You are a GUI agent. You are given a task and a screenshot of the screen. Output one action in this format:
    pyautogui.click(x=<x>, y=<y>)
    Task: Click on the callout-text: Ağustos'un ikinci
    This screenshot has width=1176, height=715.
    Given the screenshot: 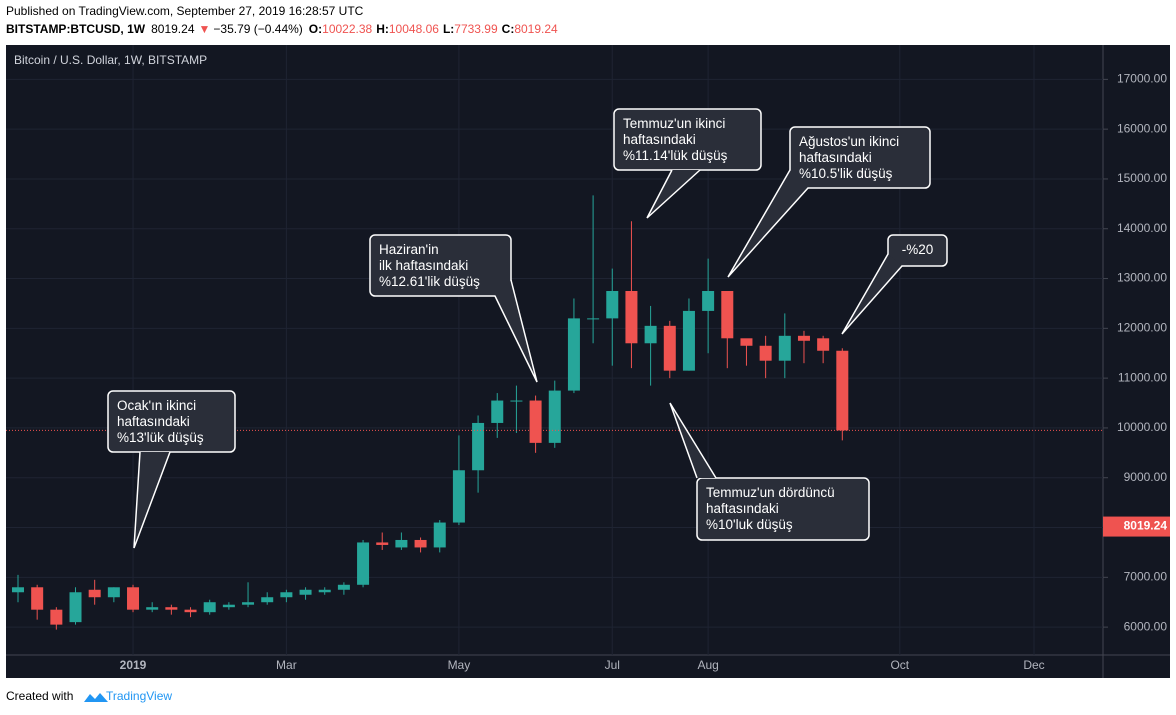 What is the action you would take?
    pyautogui.click(x=849, y=141)
    